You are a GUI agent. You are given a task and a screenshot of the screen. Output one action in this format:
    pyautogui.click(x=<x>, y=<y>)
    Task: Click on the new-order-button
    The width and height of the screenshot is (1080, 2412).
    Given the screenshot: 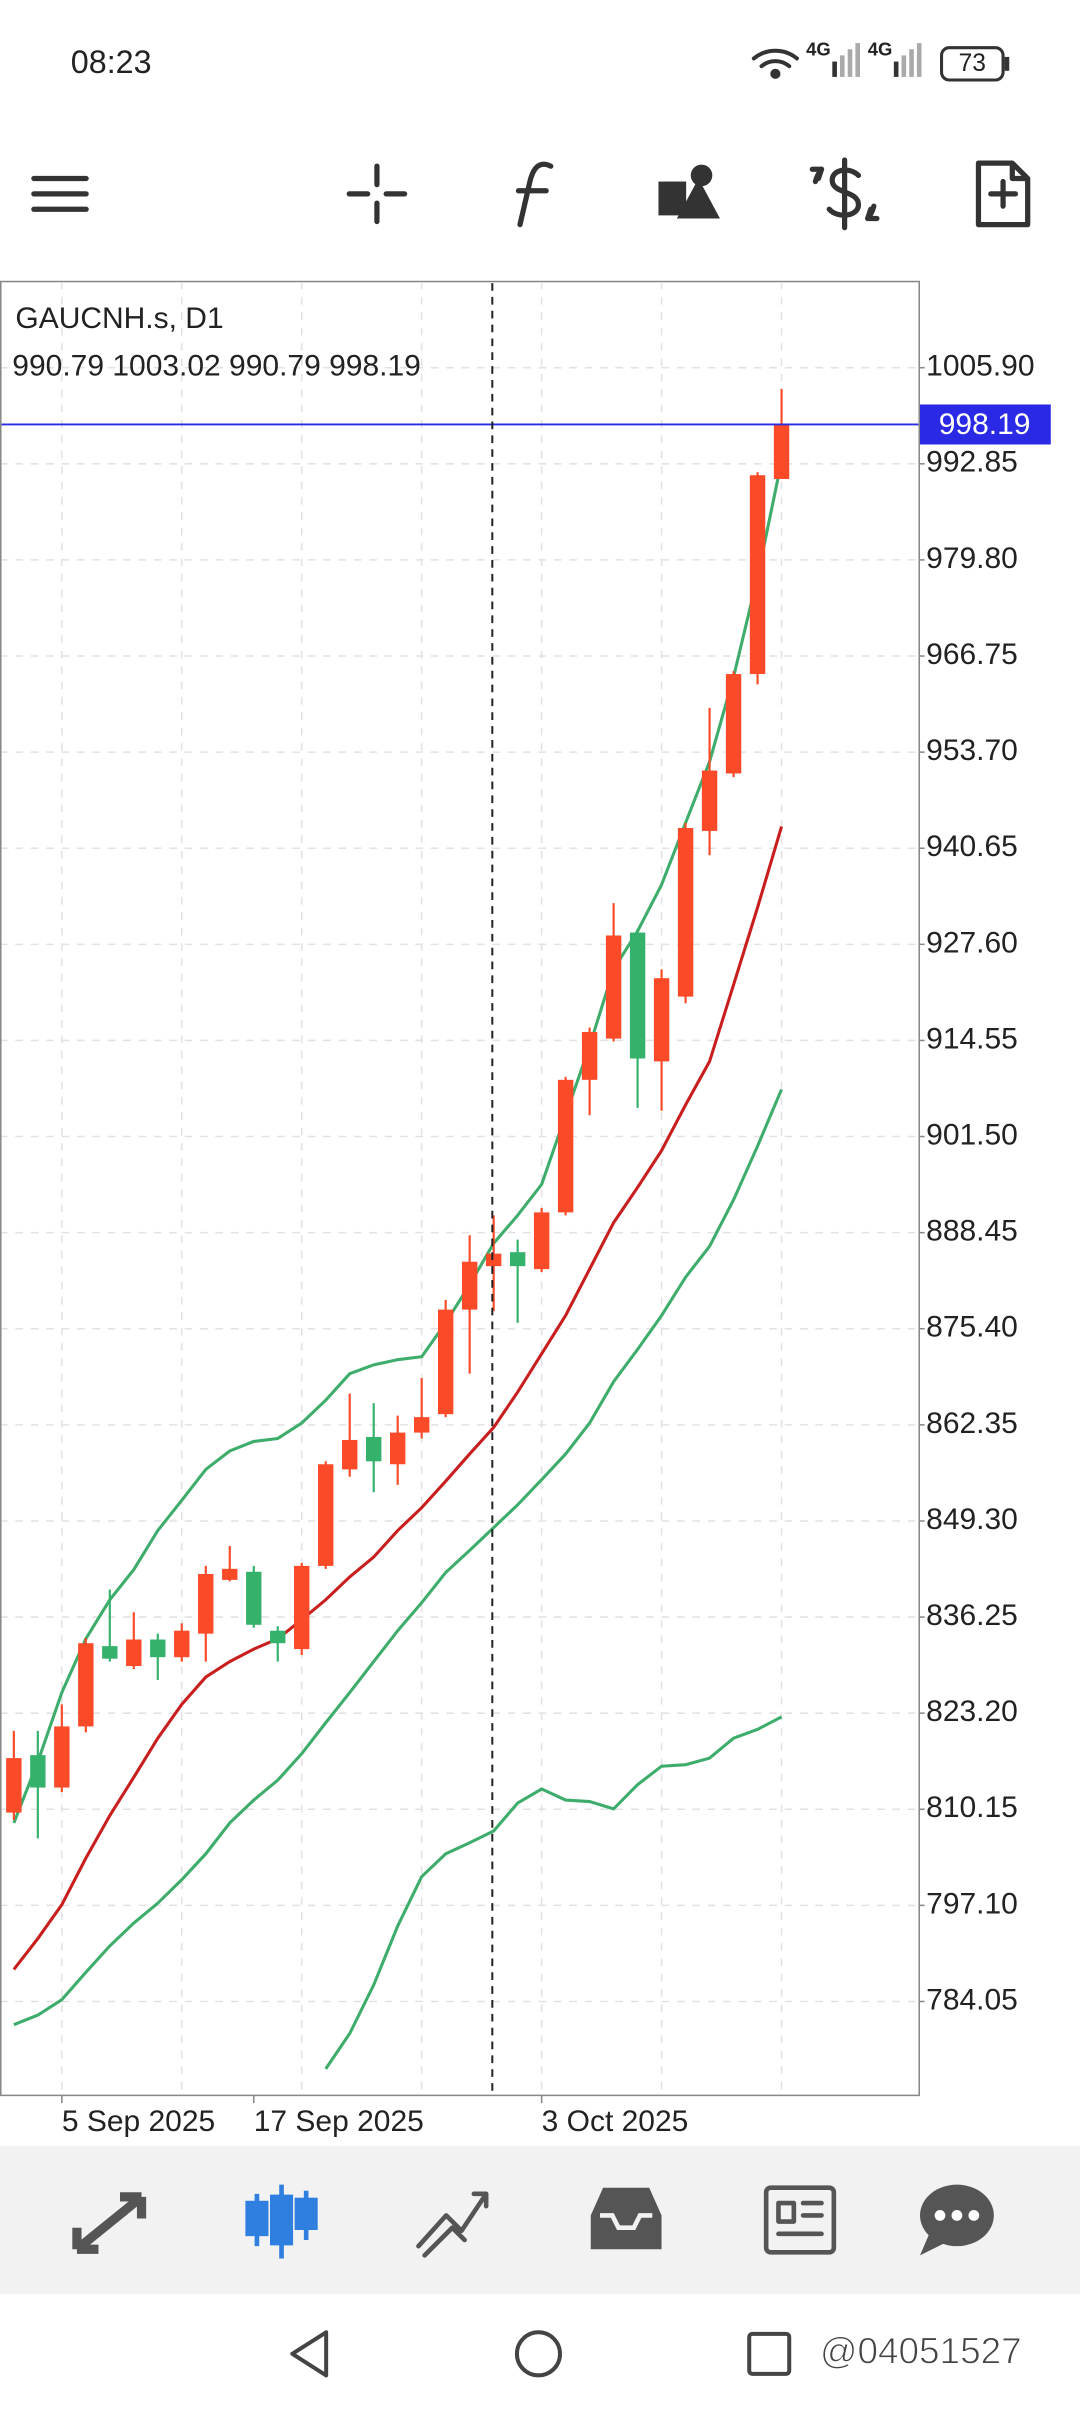 What is the action you would take?
    pyautogui.click(x=1003, y=194)
    